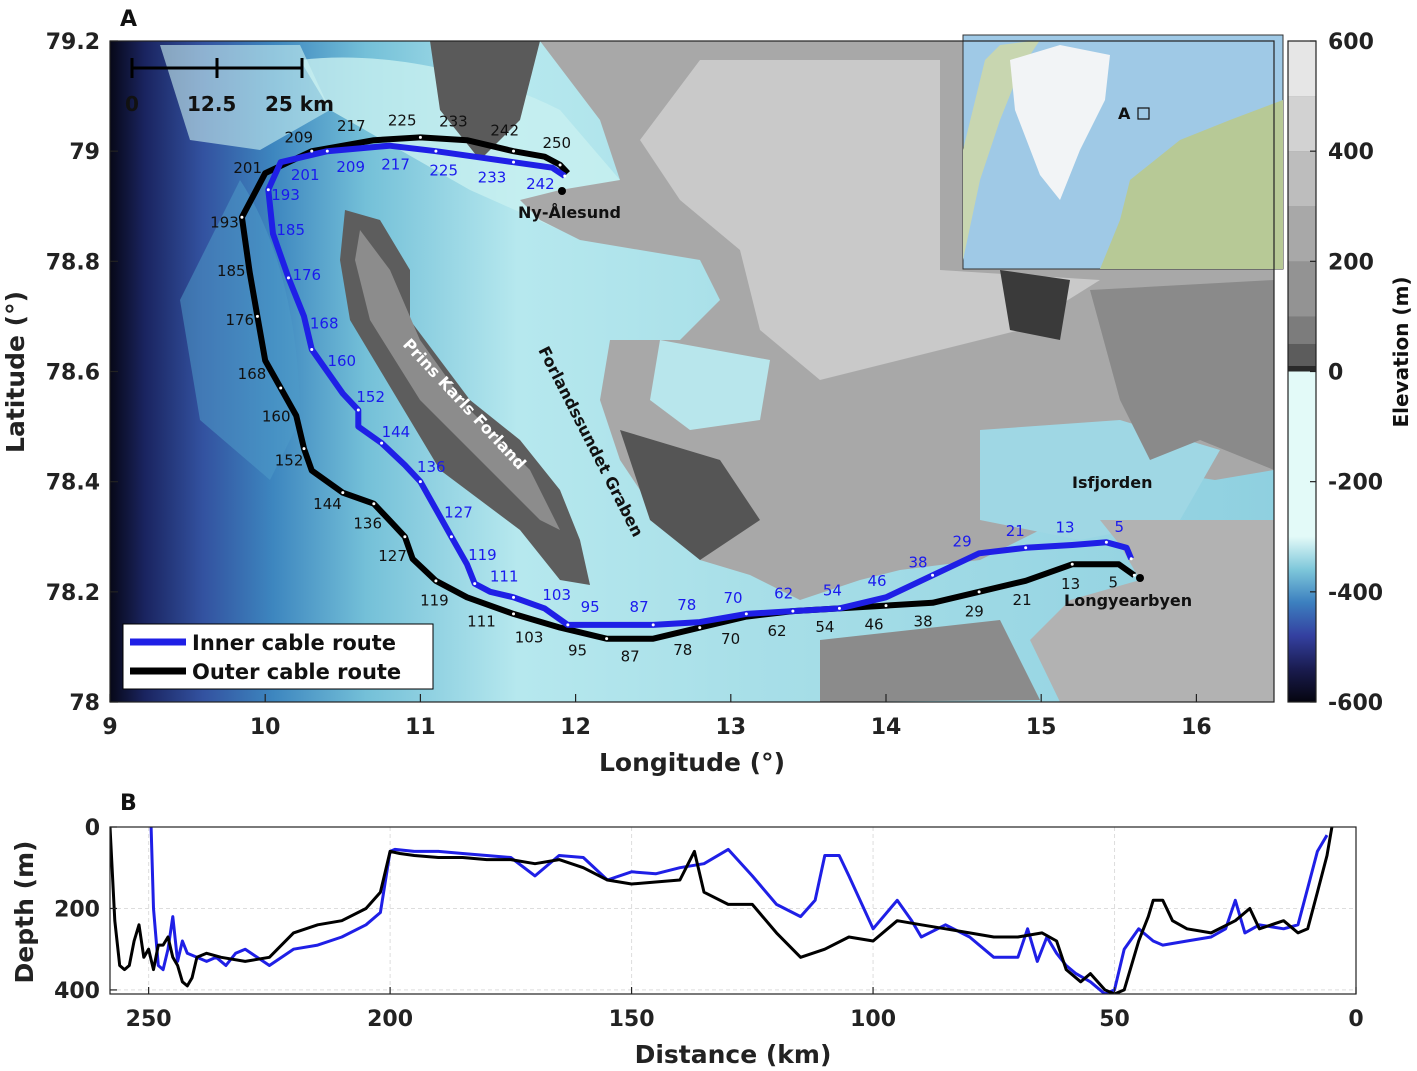  I want to click on colorbar: 600 400 200 0 -200 -400 -600 Elevation (m), so click(1350, 373).